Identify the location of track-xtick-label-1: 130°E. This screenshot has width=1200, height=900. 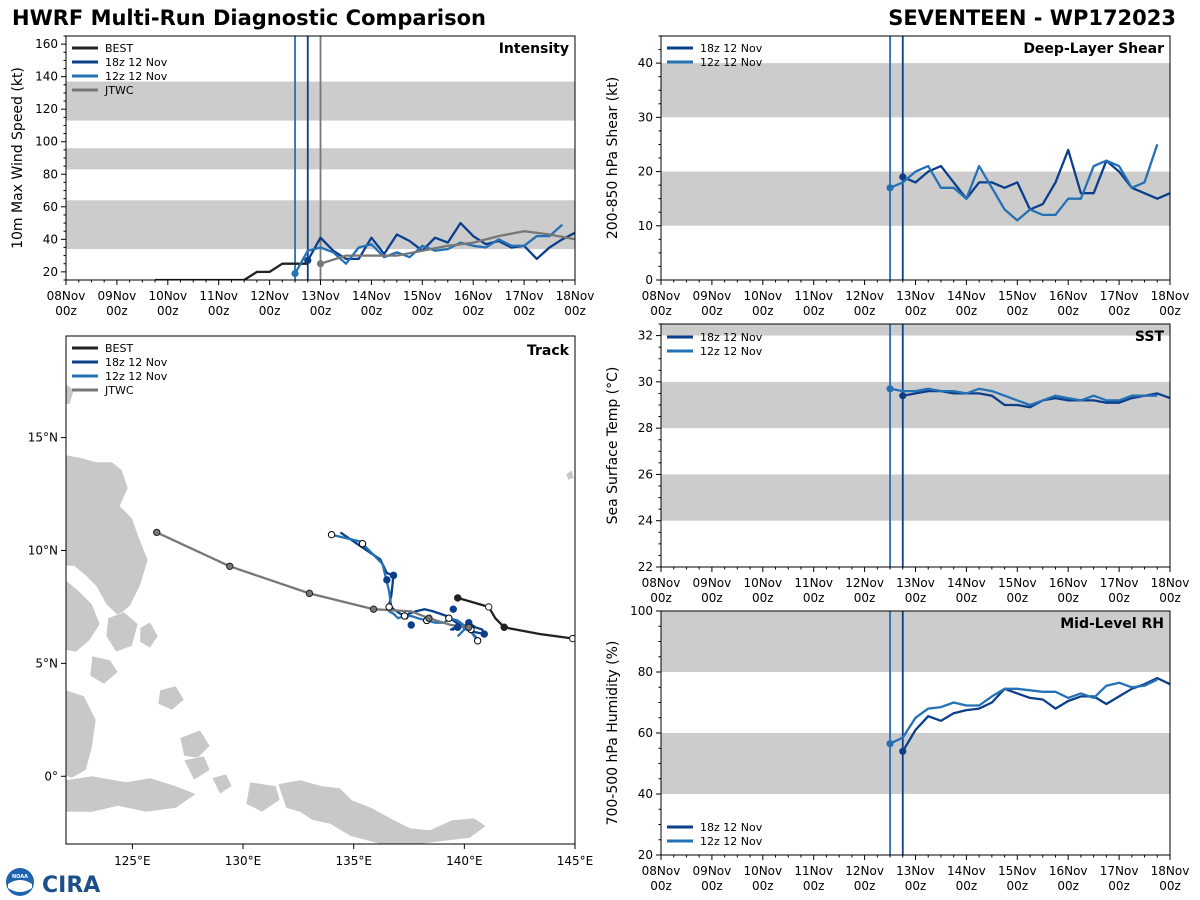
(243, 861).